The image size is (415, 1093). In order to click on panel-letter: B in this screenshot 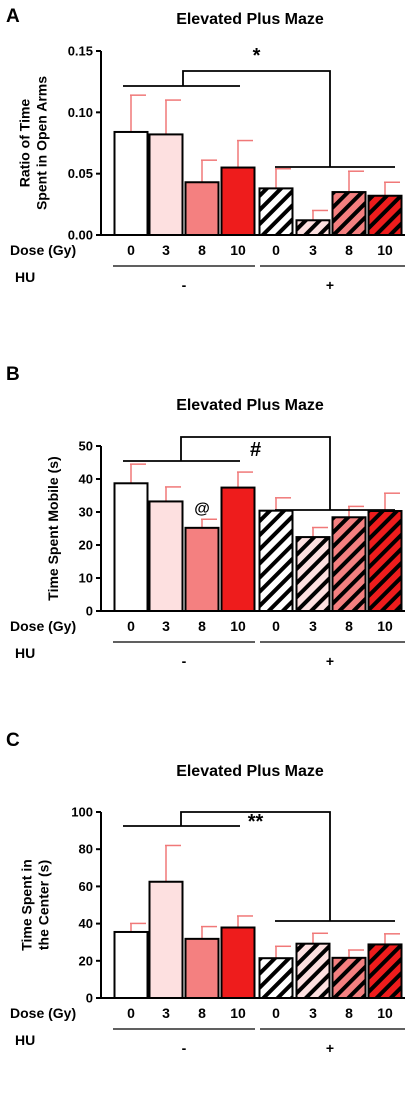, I will do `click(13, 374)`.